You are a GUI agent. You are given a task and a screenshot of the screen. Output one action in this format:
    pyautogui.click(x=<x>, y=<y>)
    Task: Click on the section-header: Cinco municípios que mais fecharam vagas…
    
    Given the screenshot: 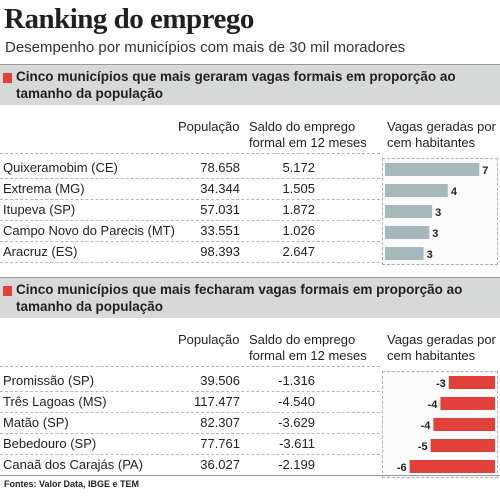 What is the action you would take?
    pyautogui.click(x=250, y=297)
    